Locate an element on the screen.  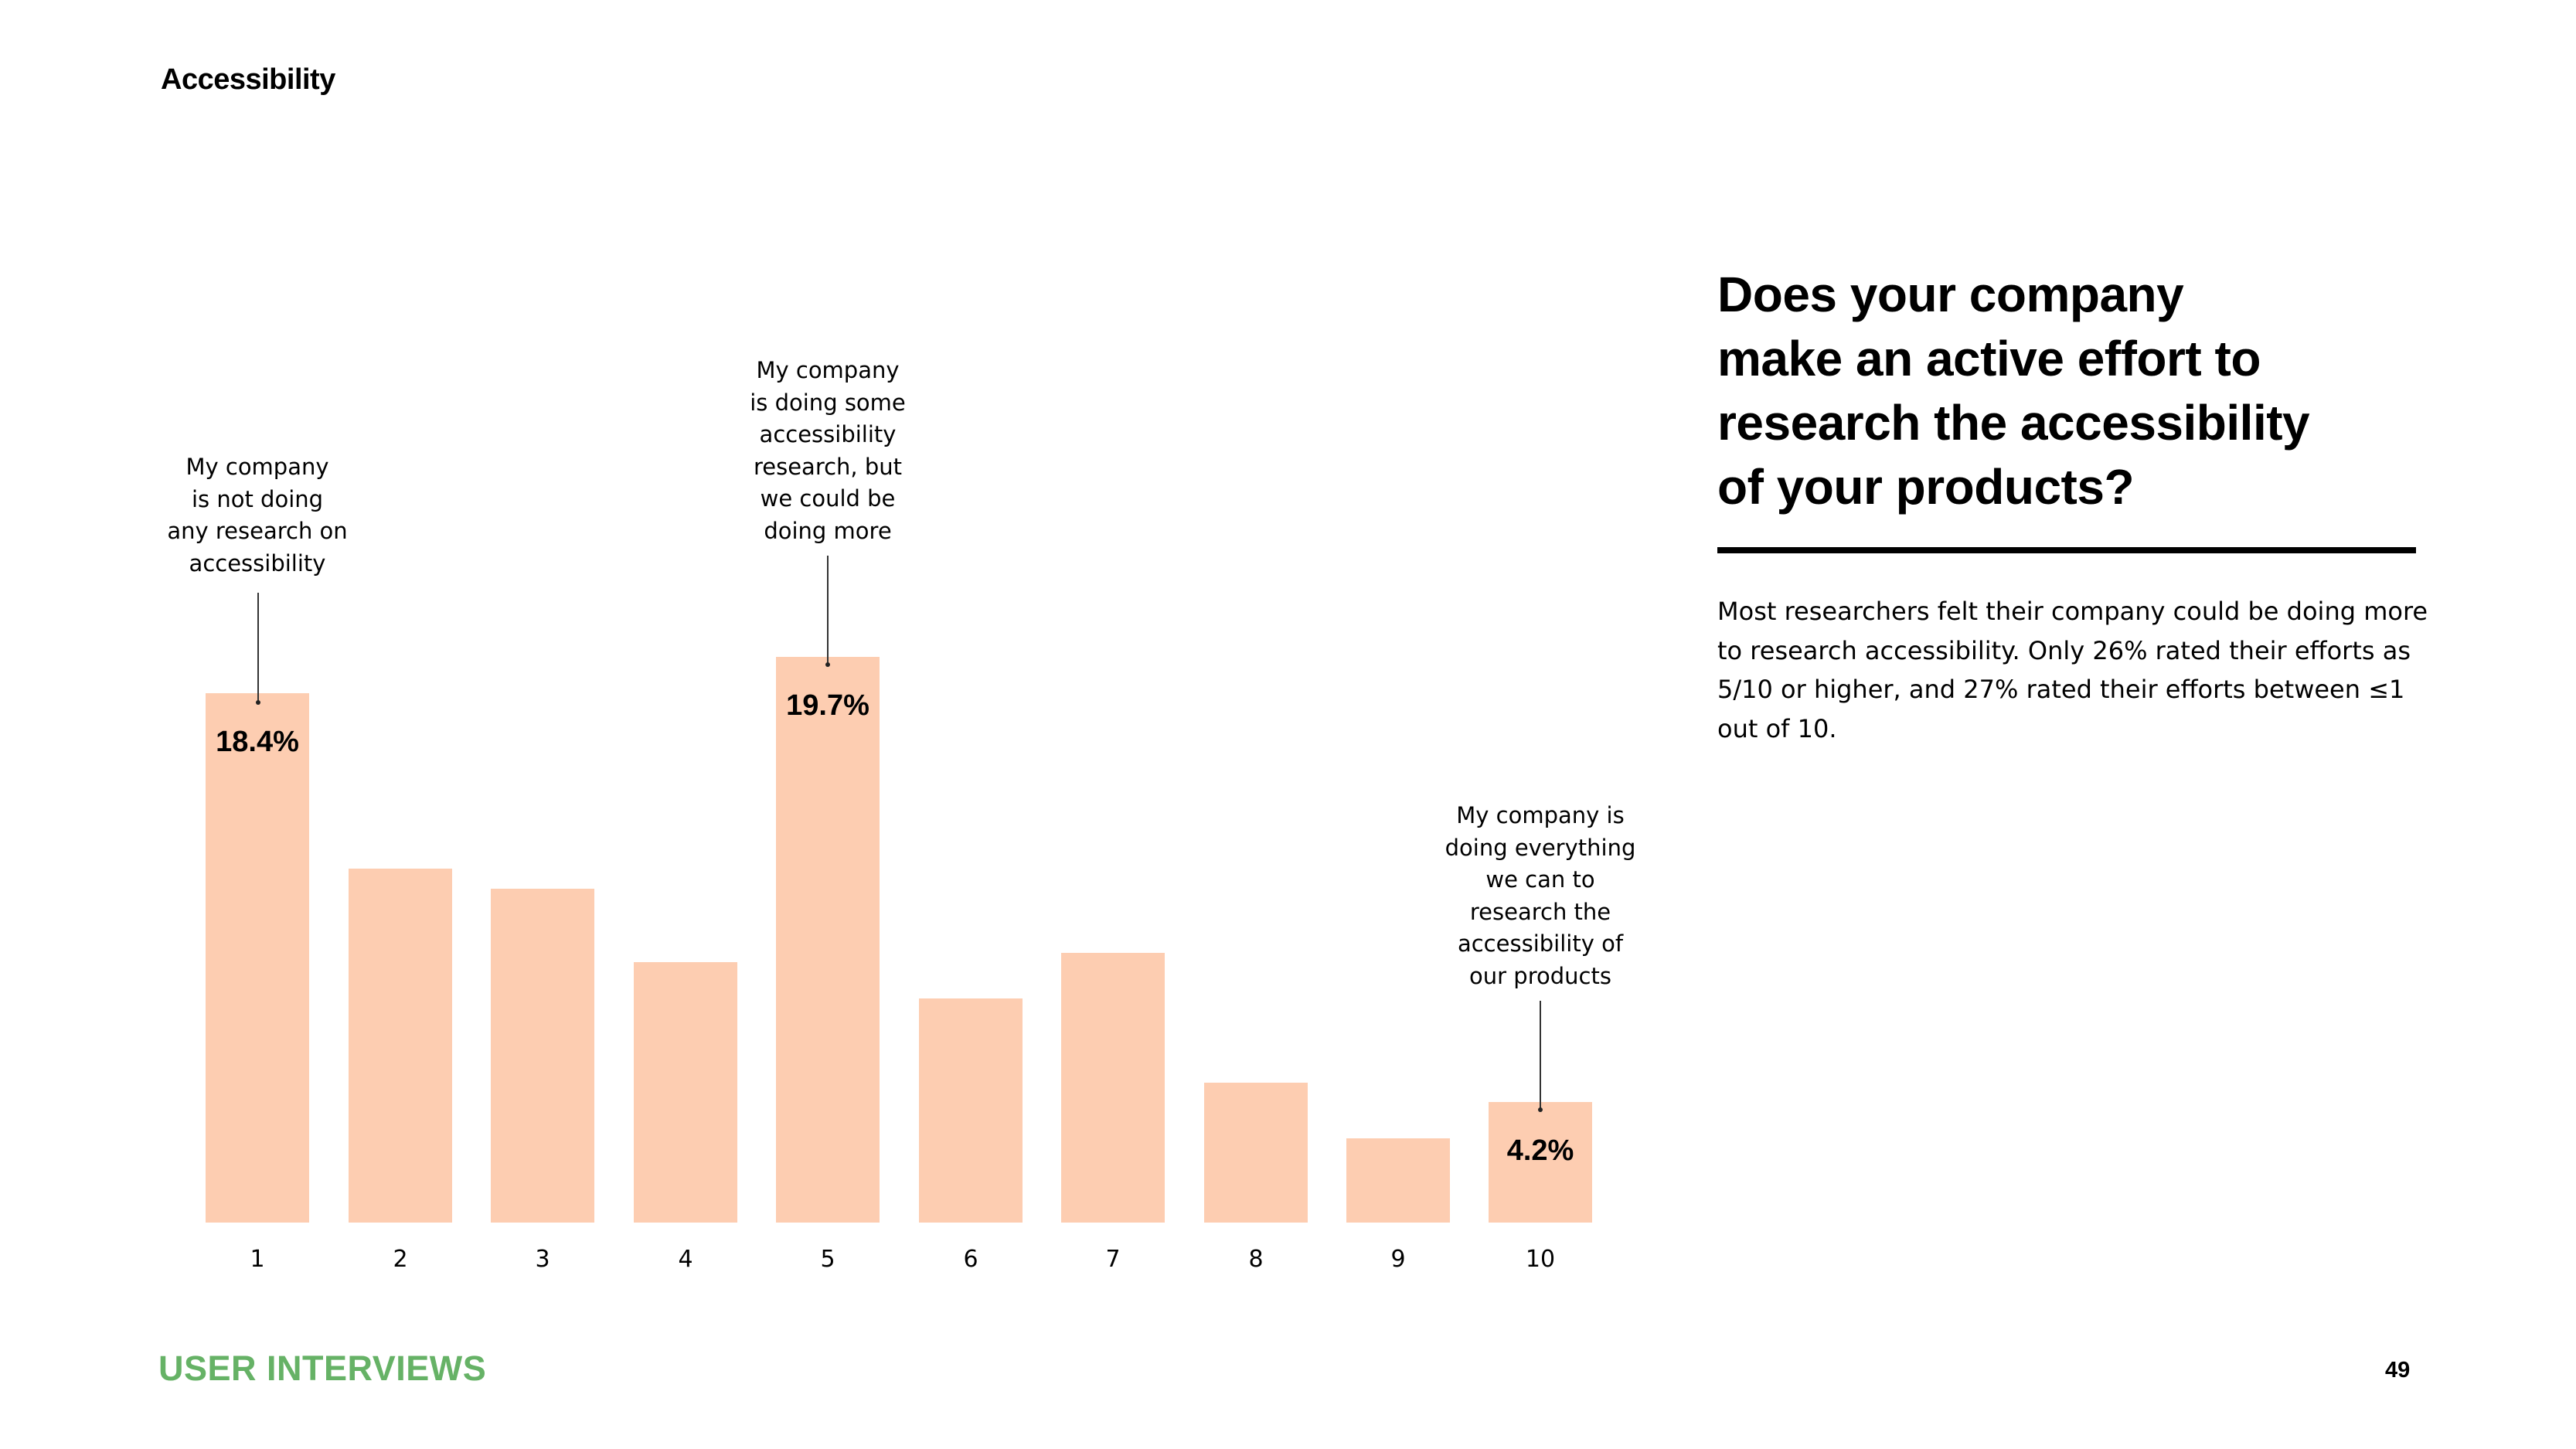
bar-5: 19.7% is located at coordinates (828, 940).